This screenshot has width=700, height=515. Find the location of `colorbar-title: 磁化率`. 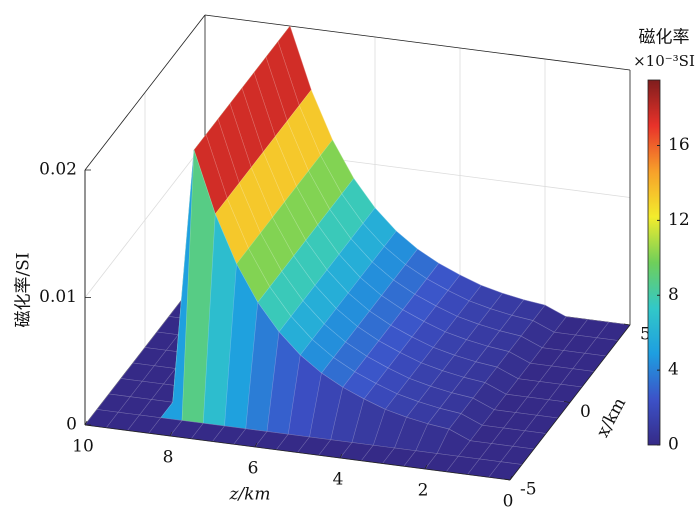

colorbar-title: 磁化率 is located at coordinates (664, 38).